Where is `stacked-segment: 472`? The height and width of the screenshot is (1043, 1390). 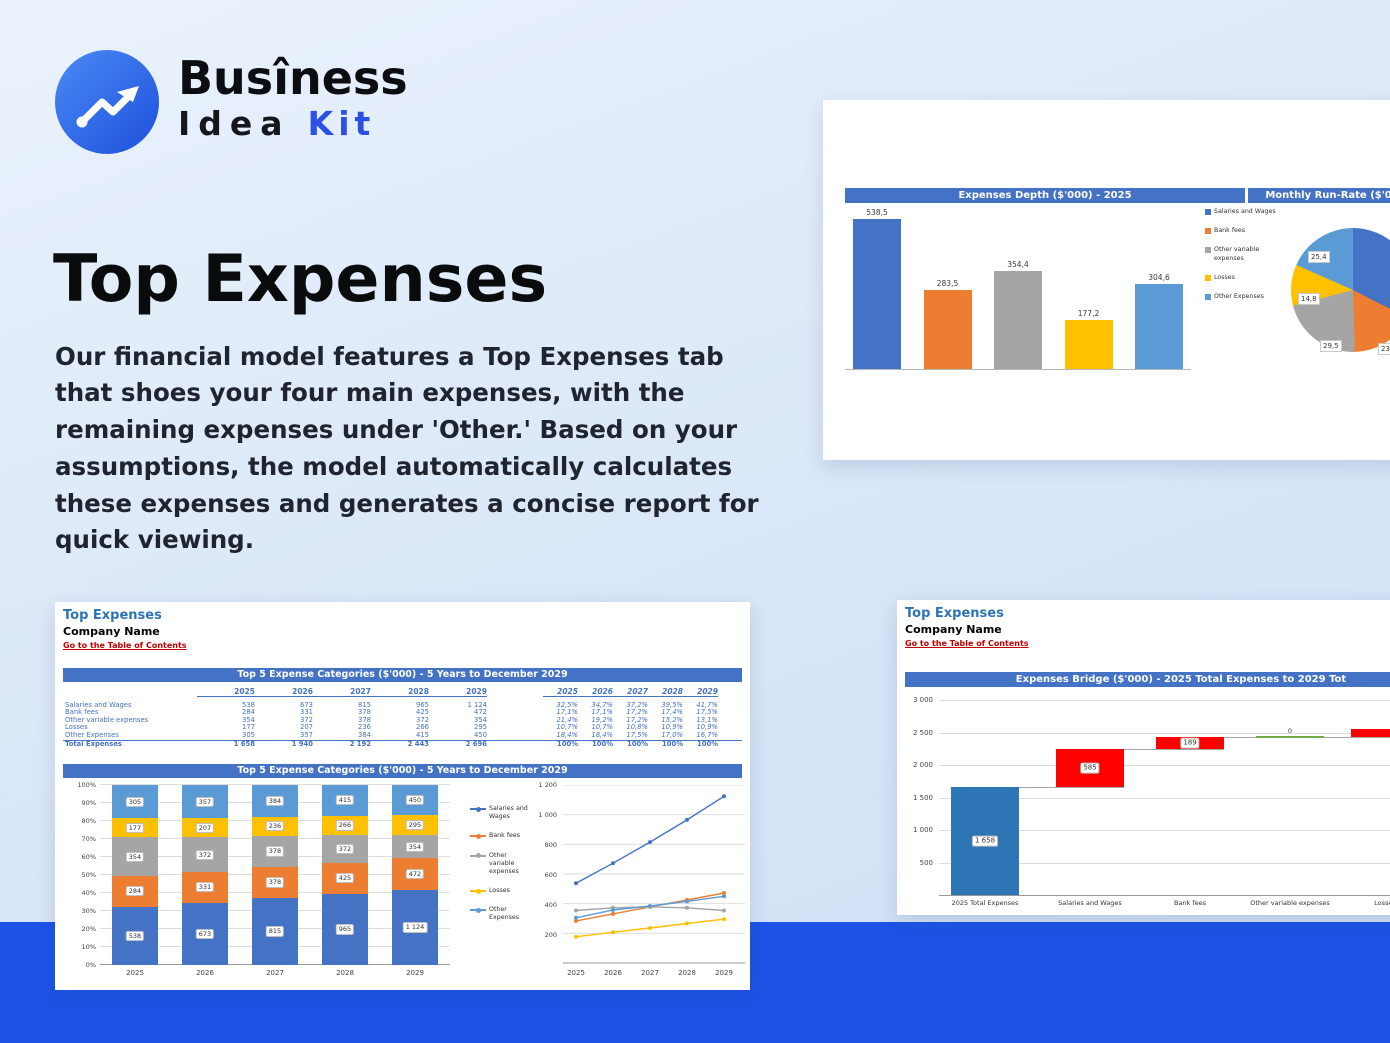
stacked-segment: 472 is located at coordinates (415, 874).